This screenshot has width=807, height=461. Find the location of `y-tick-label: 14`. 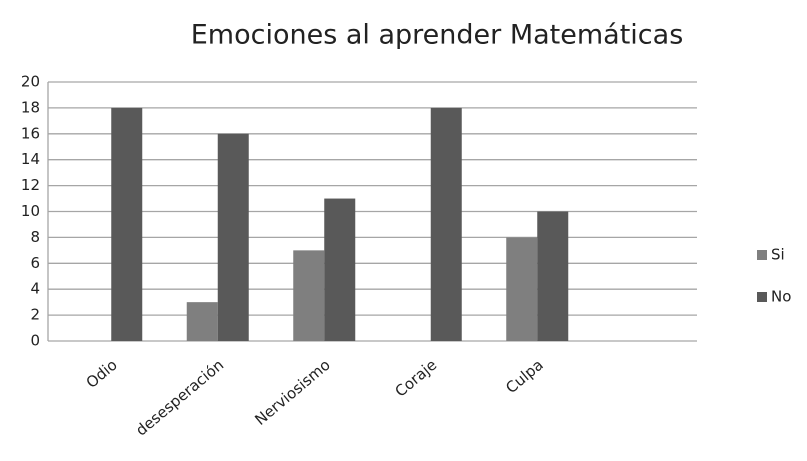

y-tick-label: 14 is located at coordinates (30, 159).